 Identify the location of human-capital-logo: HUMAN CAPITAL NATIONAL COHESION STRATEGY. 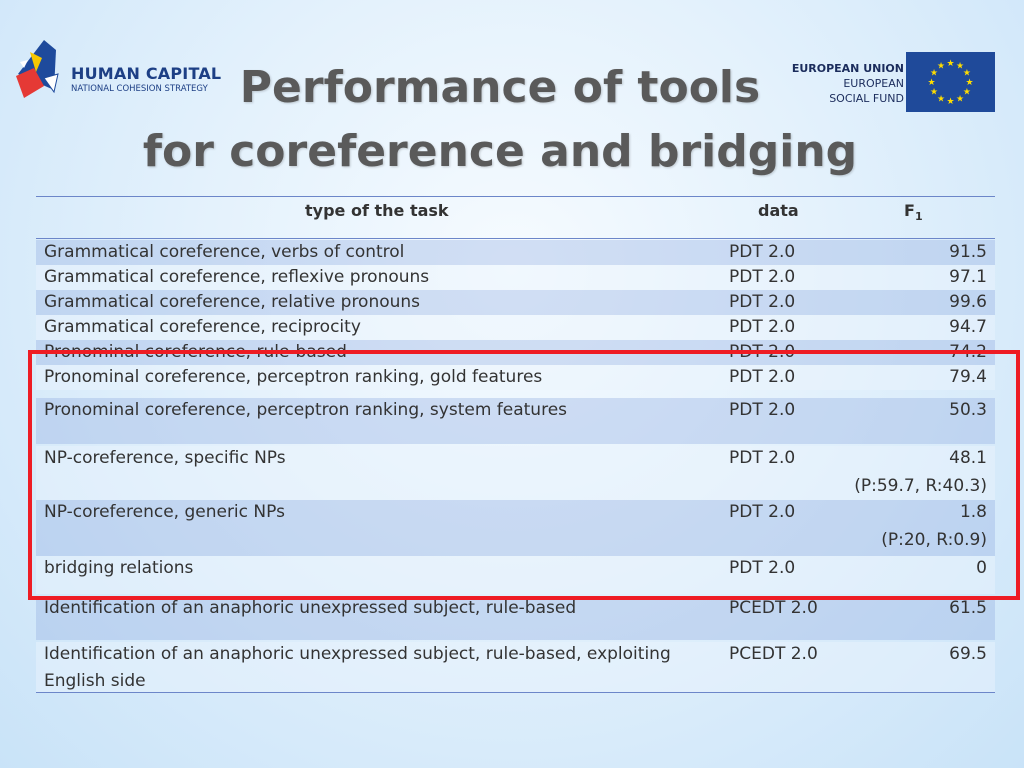
(124, 74).